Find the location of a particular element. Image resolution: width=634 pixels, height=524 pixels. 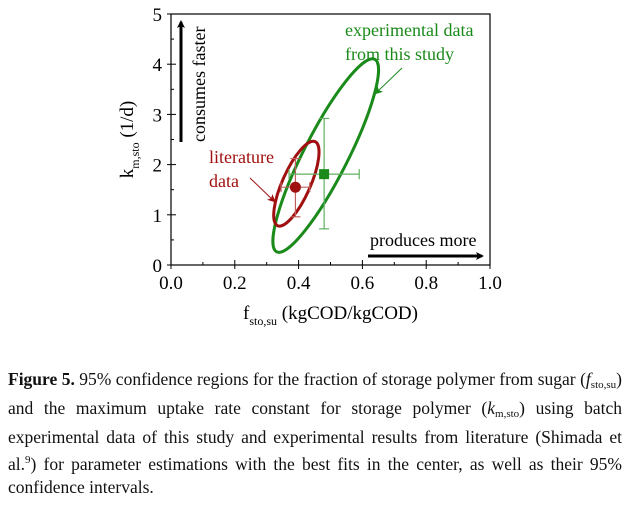

x-tick-label: 0.4 is located at coordinates (299, 283).